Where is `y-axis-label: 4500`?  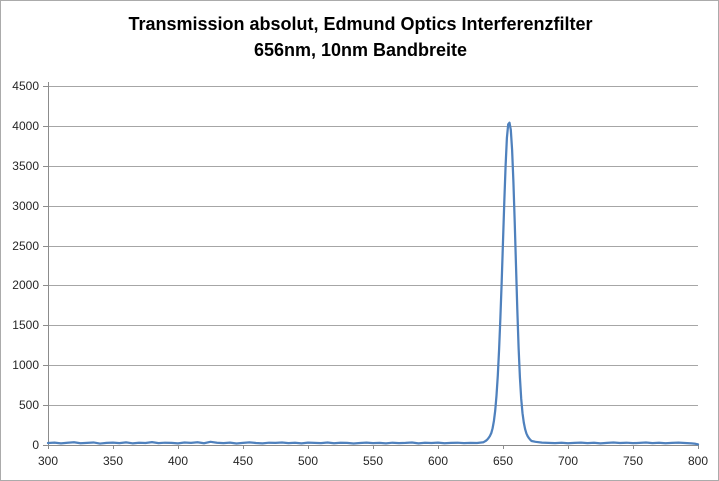
y-axis-label: 4500 is located at coordinates (25, 86).